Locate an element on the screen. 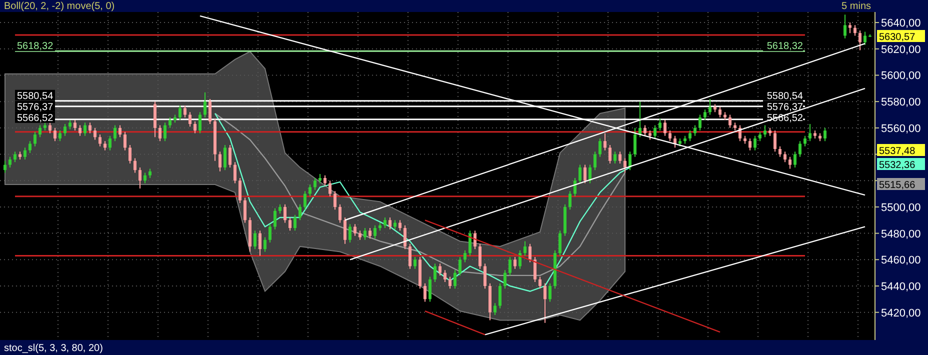  ref-line-label: 5566,52 is located at coordinates (35, 118).